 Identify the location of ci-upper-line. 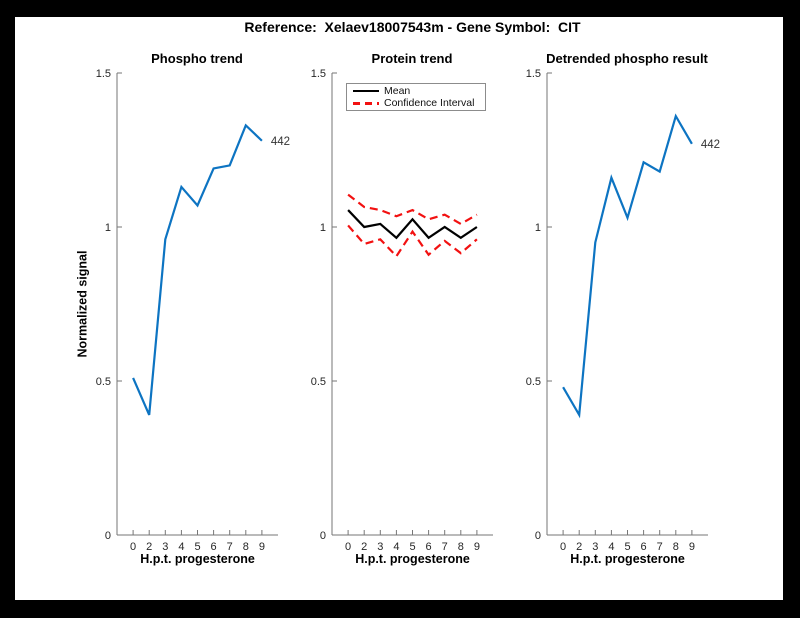
(412, 209).